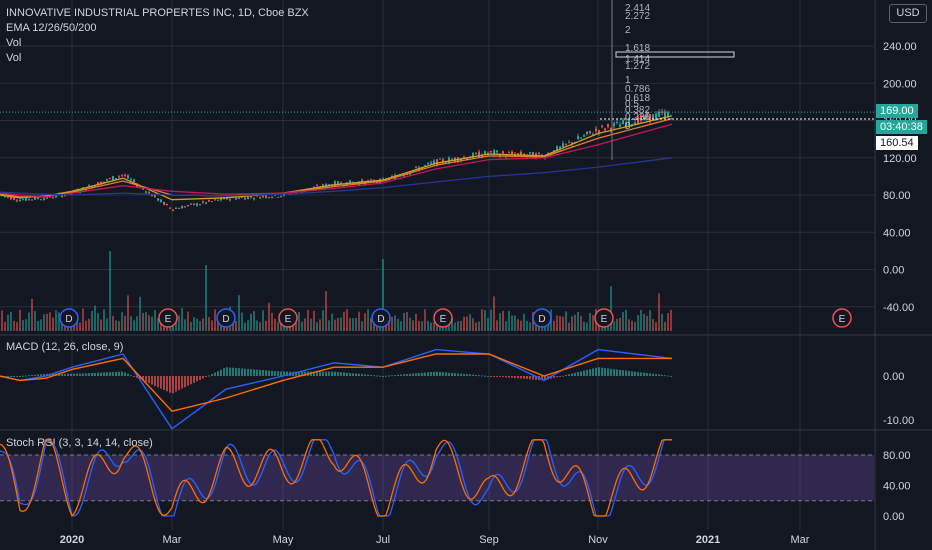 Image resolution: width=932 pixels, height=550 pixels. I want to click on ema-50-line, so click(336, 160).